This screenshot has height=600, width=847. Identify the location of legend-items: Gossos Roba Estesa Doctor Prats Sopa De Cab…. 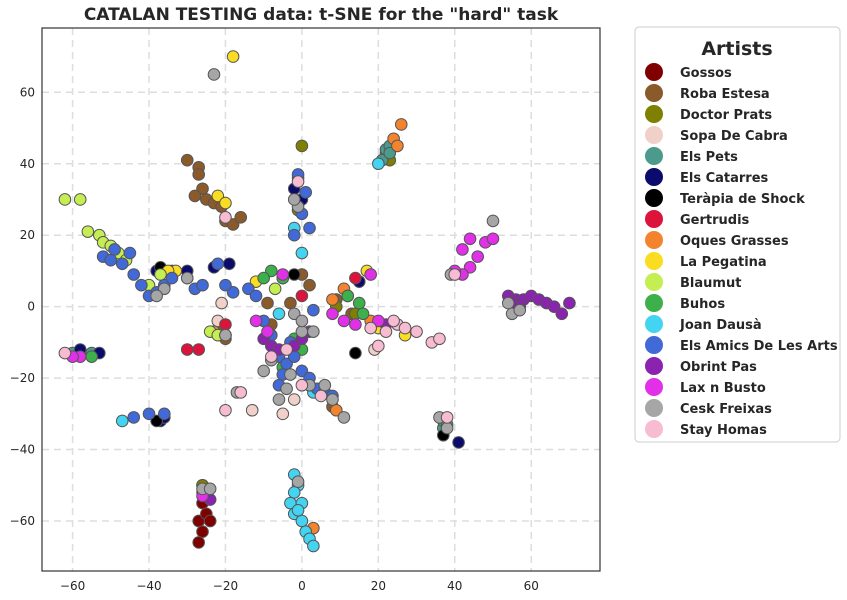
(741, 250).